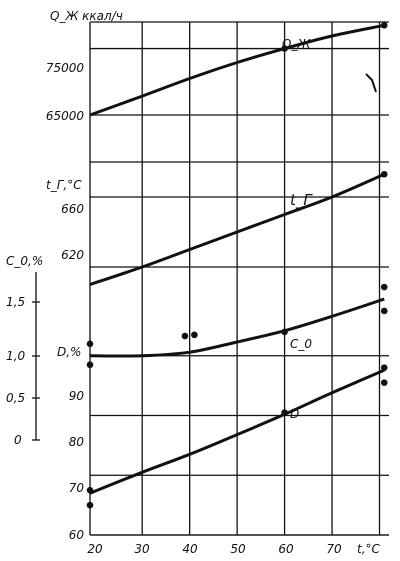 This screenshot has height=561, width=400. Describe the element at coordinates (301, 344) in the screenshot. I see `series-label-c0: C_0` at that location.